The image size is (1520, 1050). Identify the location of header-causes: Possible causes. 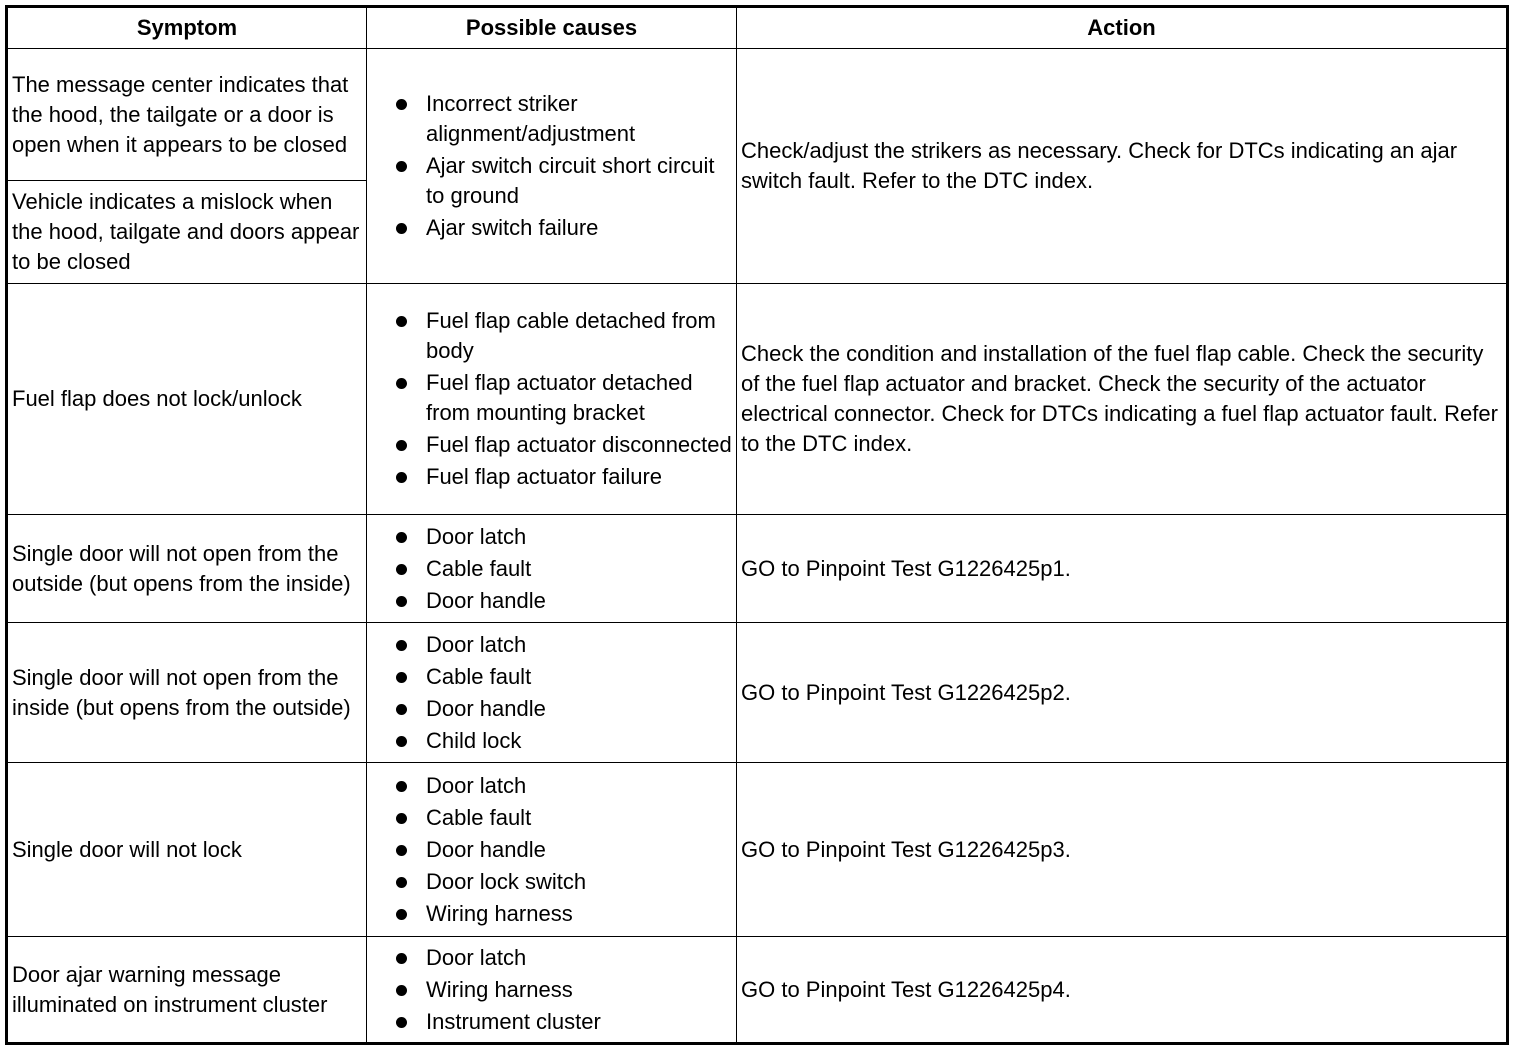
(551, 27).